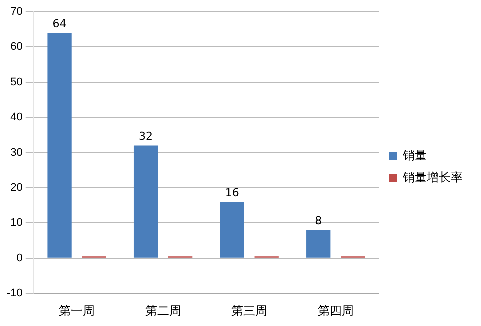 Image resolution: width=481 pixels, height=326 pixels. What do you see at coordinates (16, 47) in the screenshot?
I see `y-tick-label: 60` at bounding box center [16, 47].